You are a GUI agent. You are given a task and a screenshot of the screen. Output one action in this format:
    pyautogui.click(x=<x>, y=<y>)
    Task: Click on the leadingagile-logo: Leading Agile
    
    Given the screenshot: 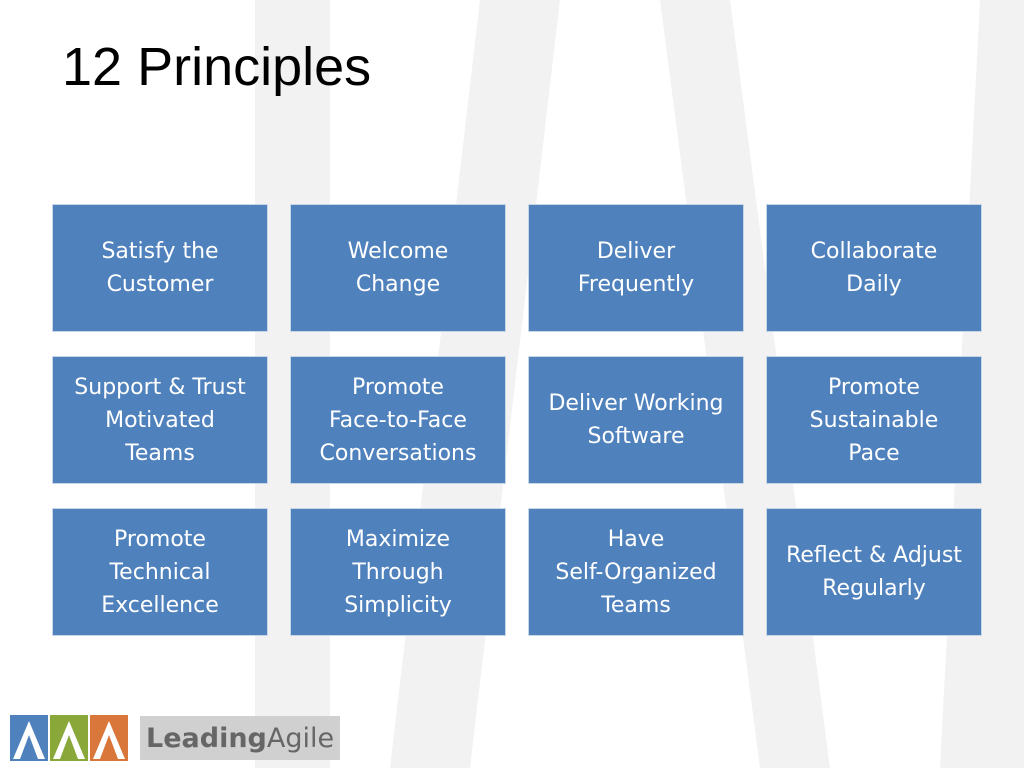 What is the action you would take?
    pyautogui.click(x=175, y=738)
    